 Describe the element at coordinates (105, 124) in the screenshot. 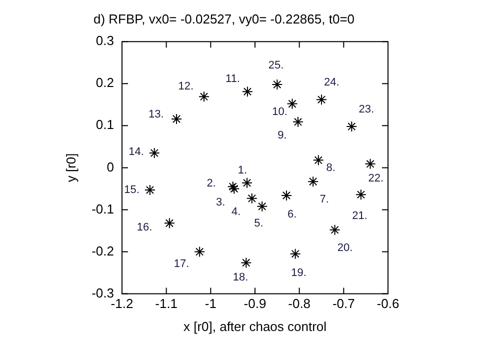

I see `y-tick-label: 0.1` at that location.